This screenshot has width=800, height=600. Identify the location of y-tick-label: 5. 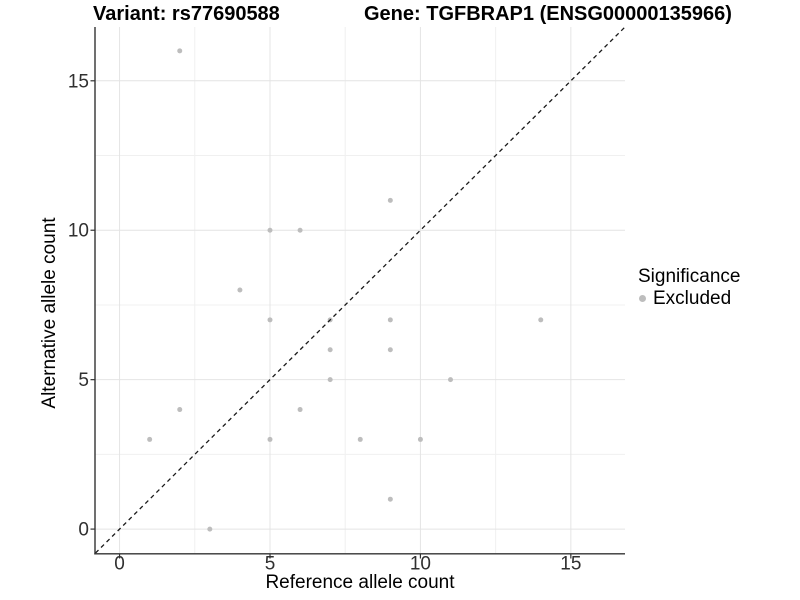
(83, 380).